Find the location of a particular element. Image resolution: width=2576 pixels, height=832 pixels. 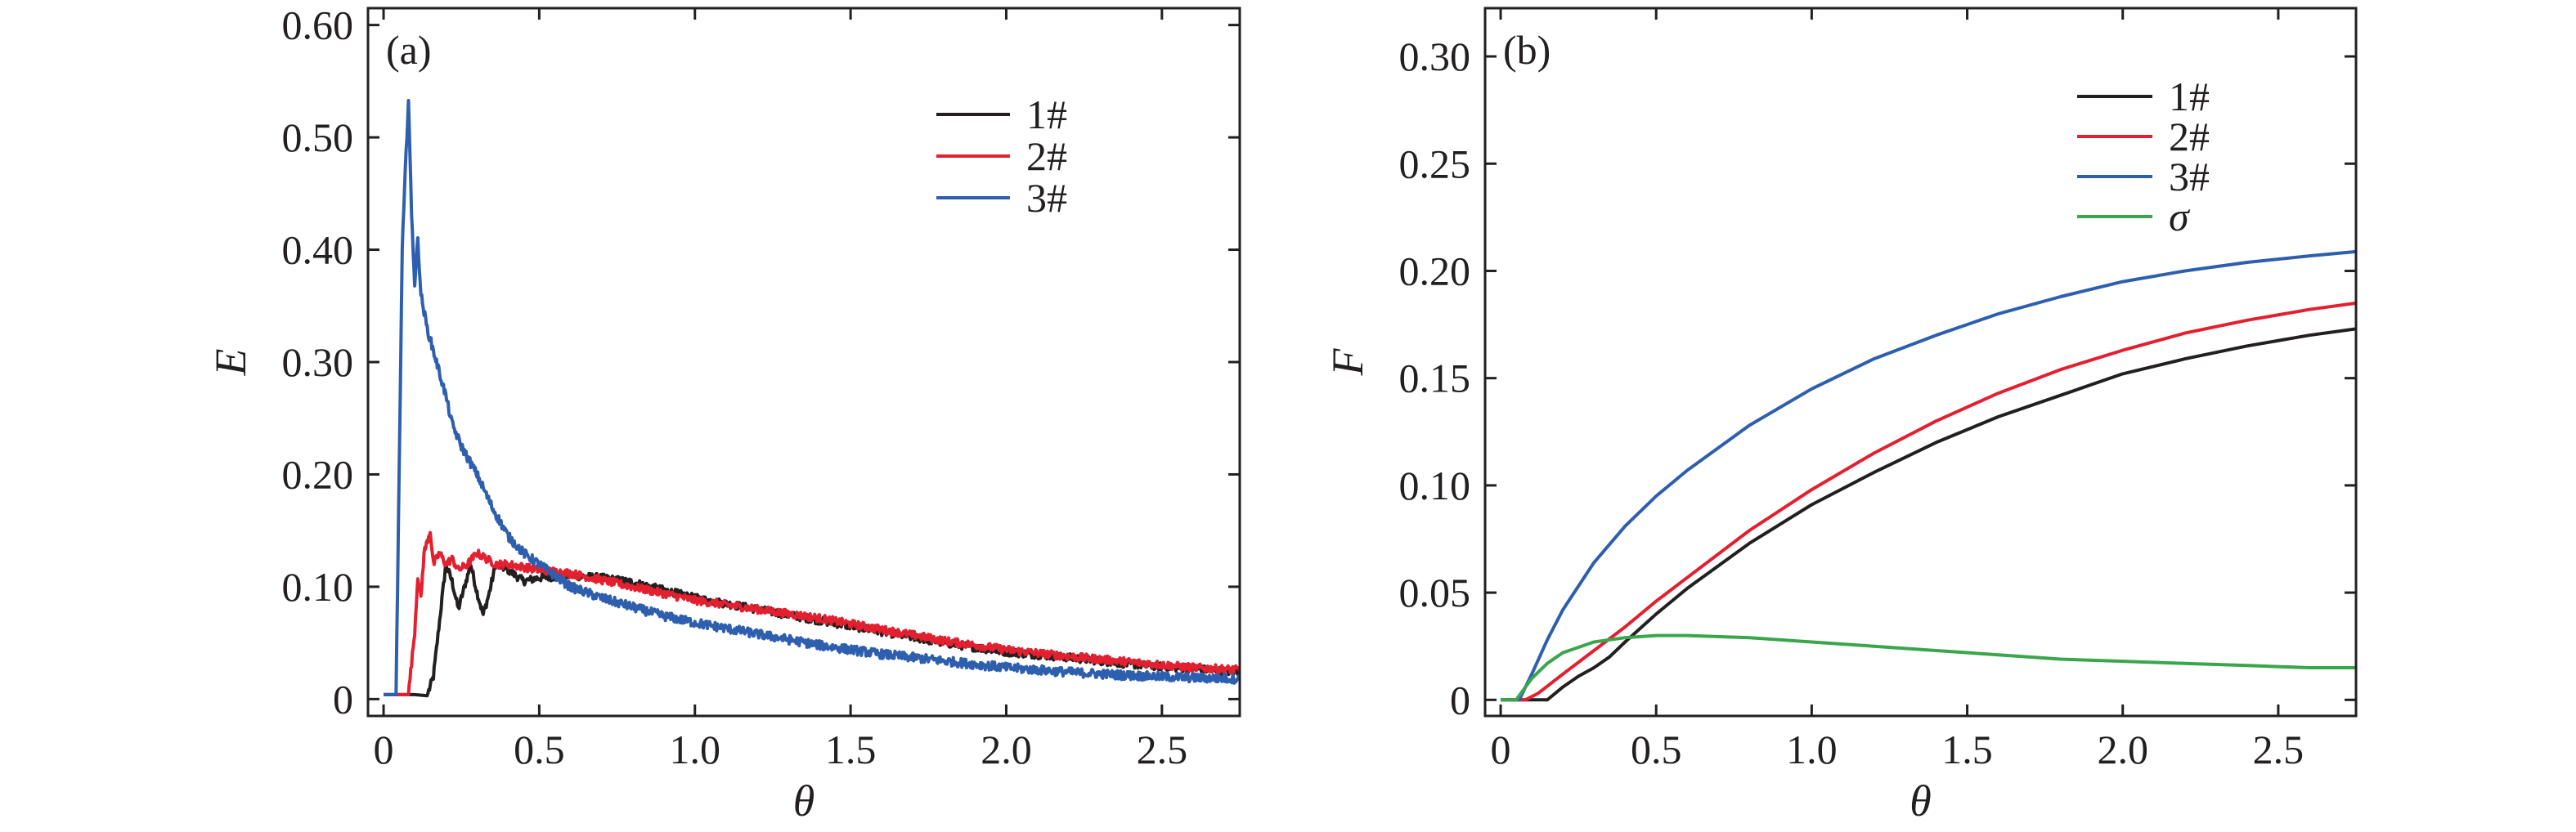

panel-a-legend-label-1: 1# is located at coordinates (1046, 114).